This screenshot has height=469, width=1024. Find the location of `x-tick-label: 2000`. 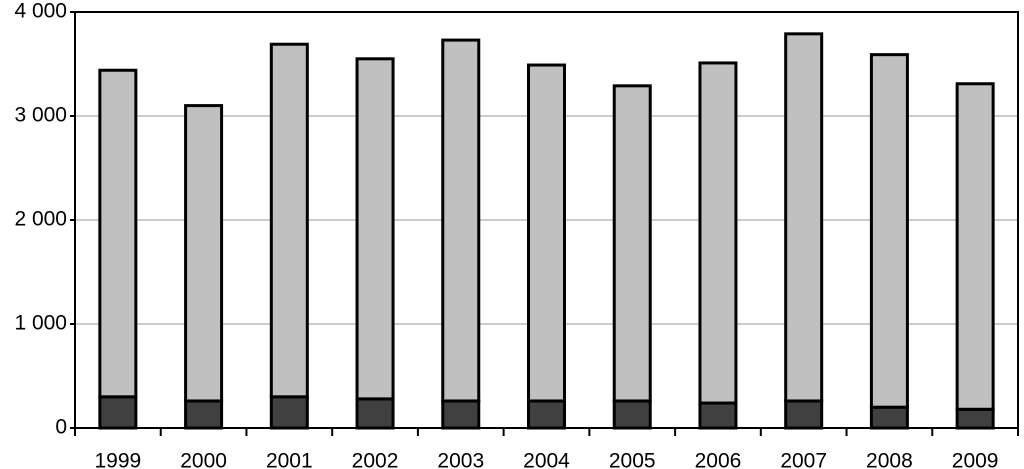

x-tick-label: 2000 is located at coordinates (203, 459).